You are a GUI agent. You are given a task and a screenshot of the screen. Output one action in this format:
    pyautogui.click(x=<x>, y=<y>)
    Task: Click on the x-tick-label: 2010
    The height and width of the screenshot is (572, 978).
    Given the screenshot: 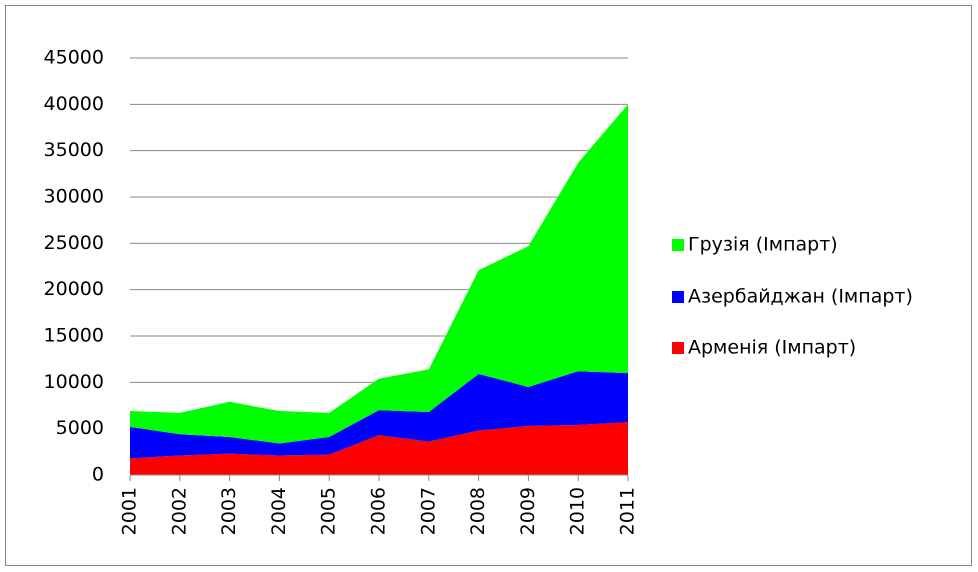 What is the action you would take?
    pyautogui.click(x=578, y=511)
    